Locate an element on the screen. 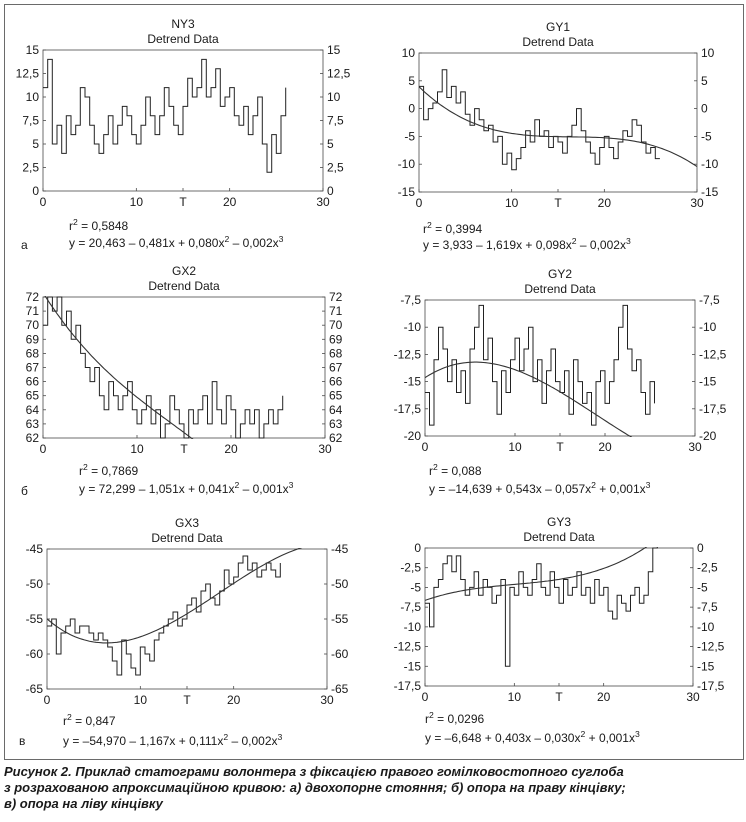 This screenshot has width=746, height=822. y-tick-label-right: 65 is located at coordinates (336, 396).